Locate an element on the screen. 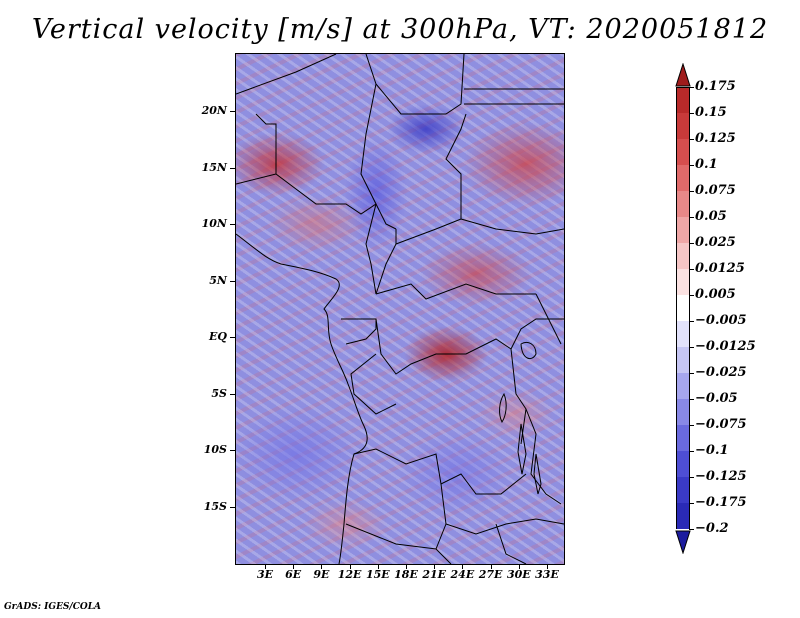 The width and height of the screenshot is (800, 618). longitude-label: 18E is located at coordinates (406, 574).